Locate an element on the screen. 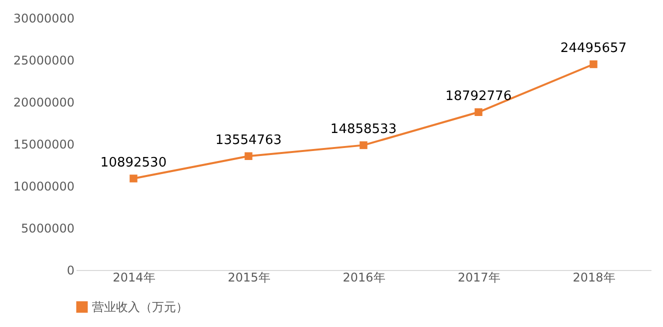  y-tick-label: 20000000 is located at coordinates (43, 103).